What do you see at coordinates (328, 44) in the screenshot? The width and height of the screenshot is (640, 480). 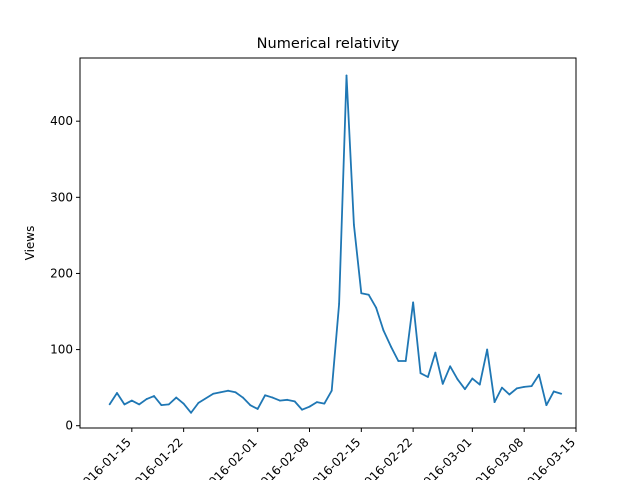 I see `chart-title: Numerical relativity` at bounding box center [328, 44].